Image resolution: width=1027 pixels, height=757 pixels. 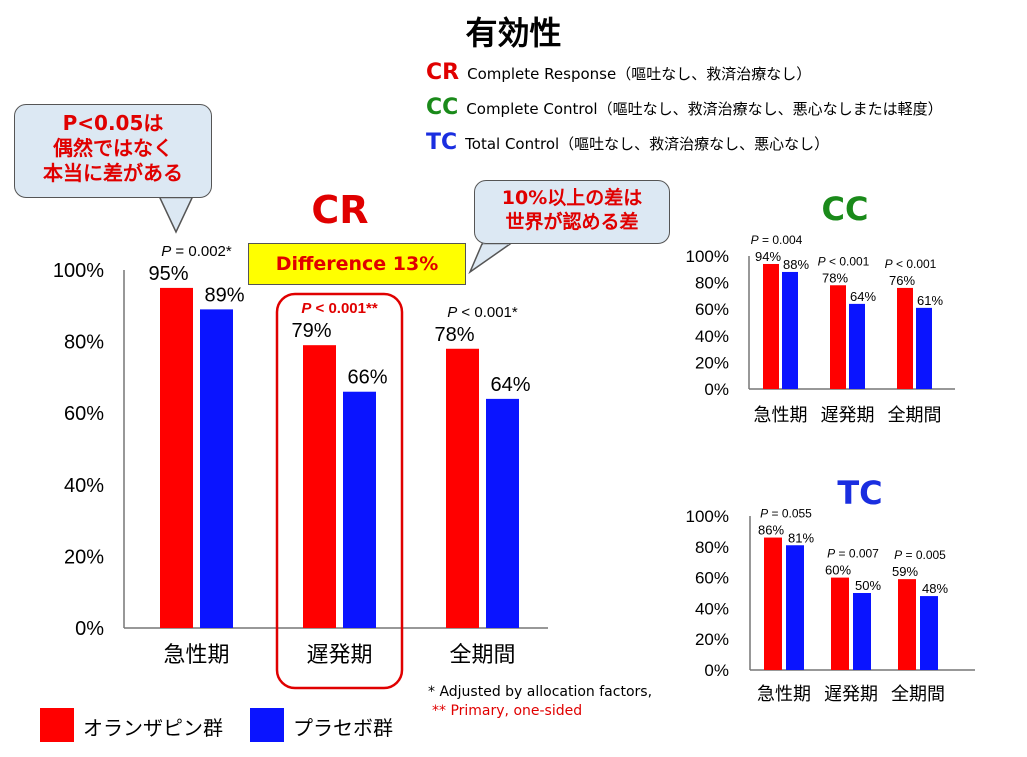 I want to click on legend-tc-desc: Total Control（嘔吐なし、救済治療なし、悪心なし）, so click(x=647, y=144).